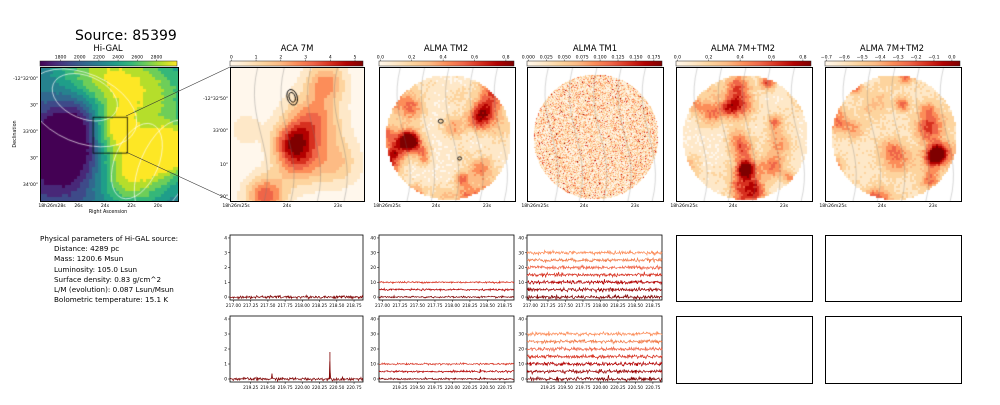  I want to click on colorbar-tick-label: −0.2, so click(915, 58).